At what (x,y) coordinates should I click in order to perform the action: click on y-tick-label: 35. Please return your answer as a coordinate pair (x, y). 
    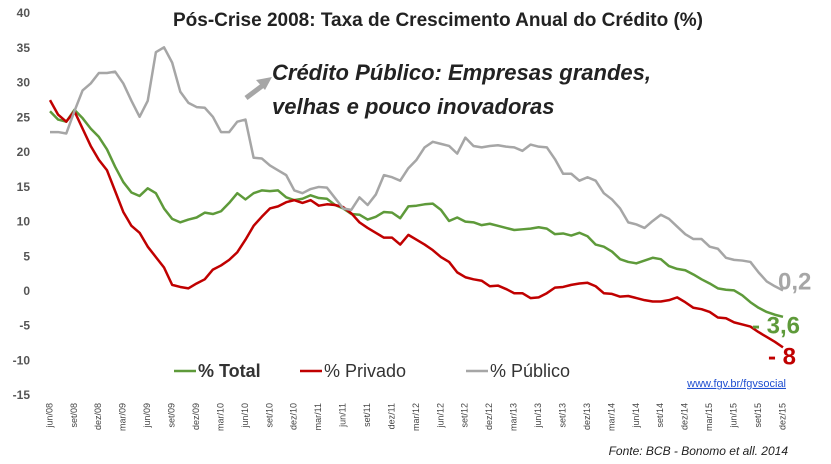
    Looking at the image, I should click on (24, 48).